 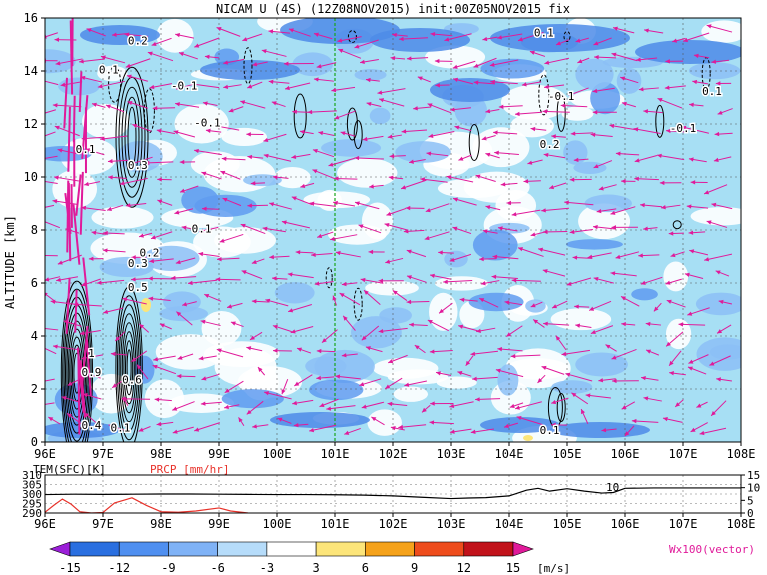 What do you see at coordinates (103, 524) in the screenshot?
I see `lower-x-tick-label: 97E` at bounding box center [103, 524].